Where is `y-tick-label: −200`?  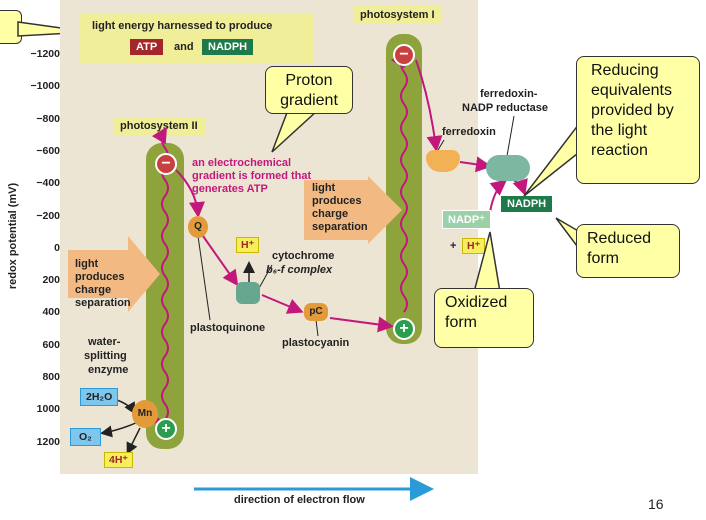
y-tick-label: −200 is located at coordinates (48, 215).